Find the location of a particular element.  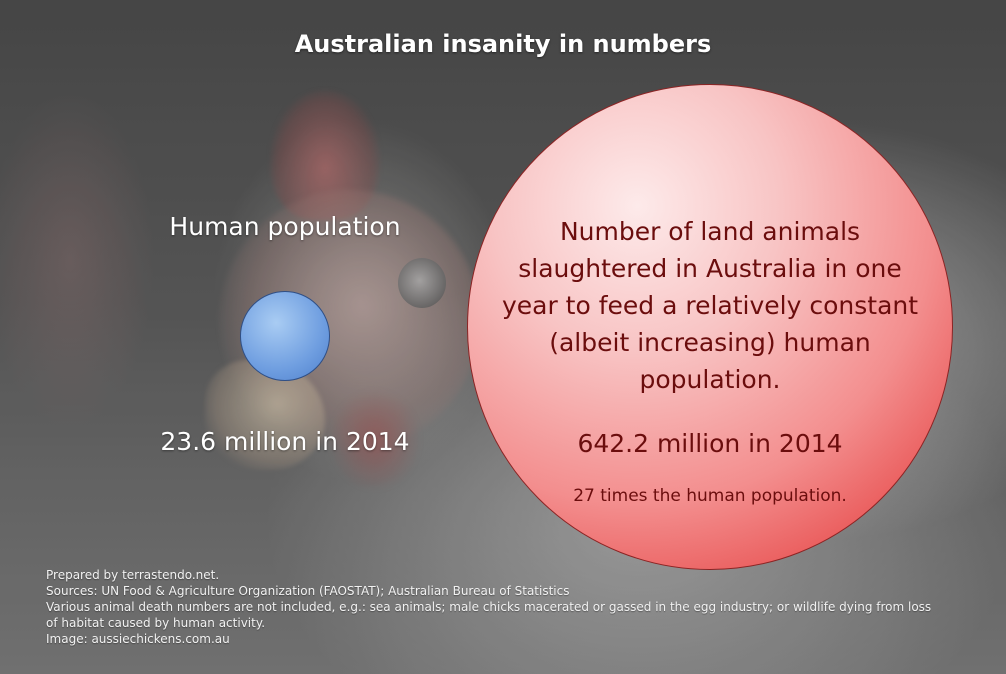

human-population-value: 23.6 million in 2014 is located at coordinates (285, 441).